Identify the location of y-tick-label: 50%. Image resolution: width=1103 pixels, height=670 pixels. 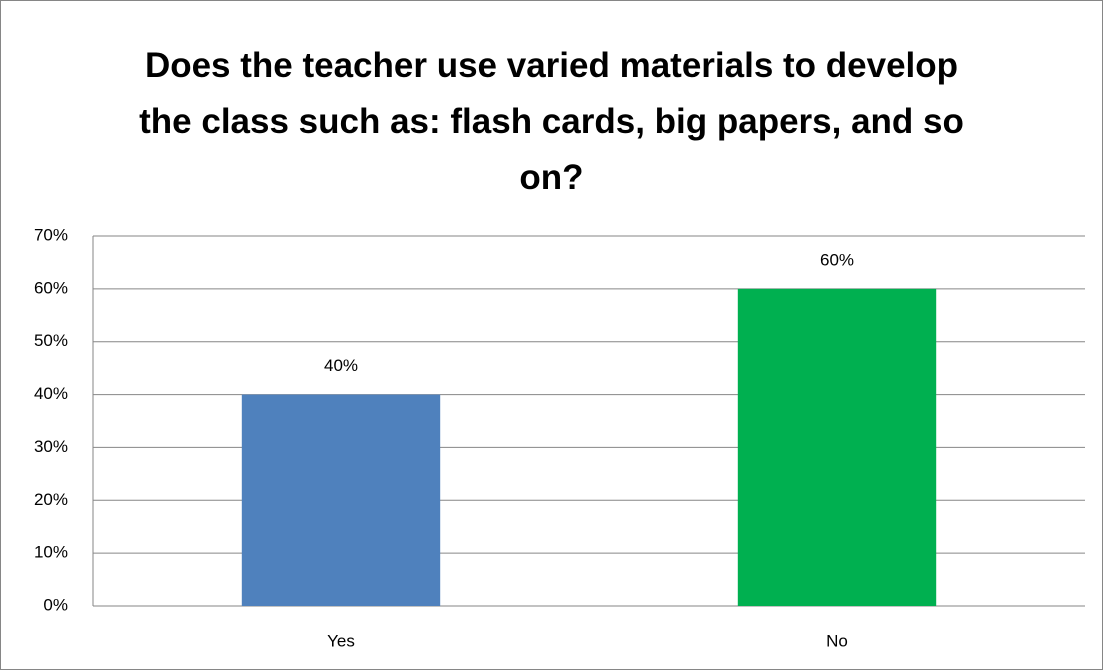
(51, 340).